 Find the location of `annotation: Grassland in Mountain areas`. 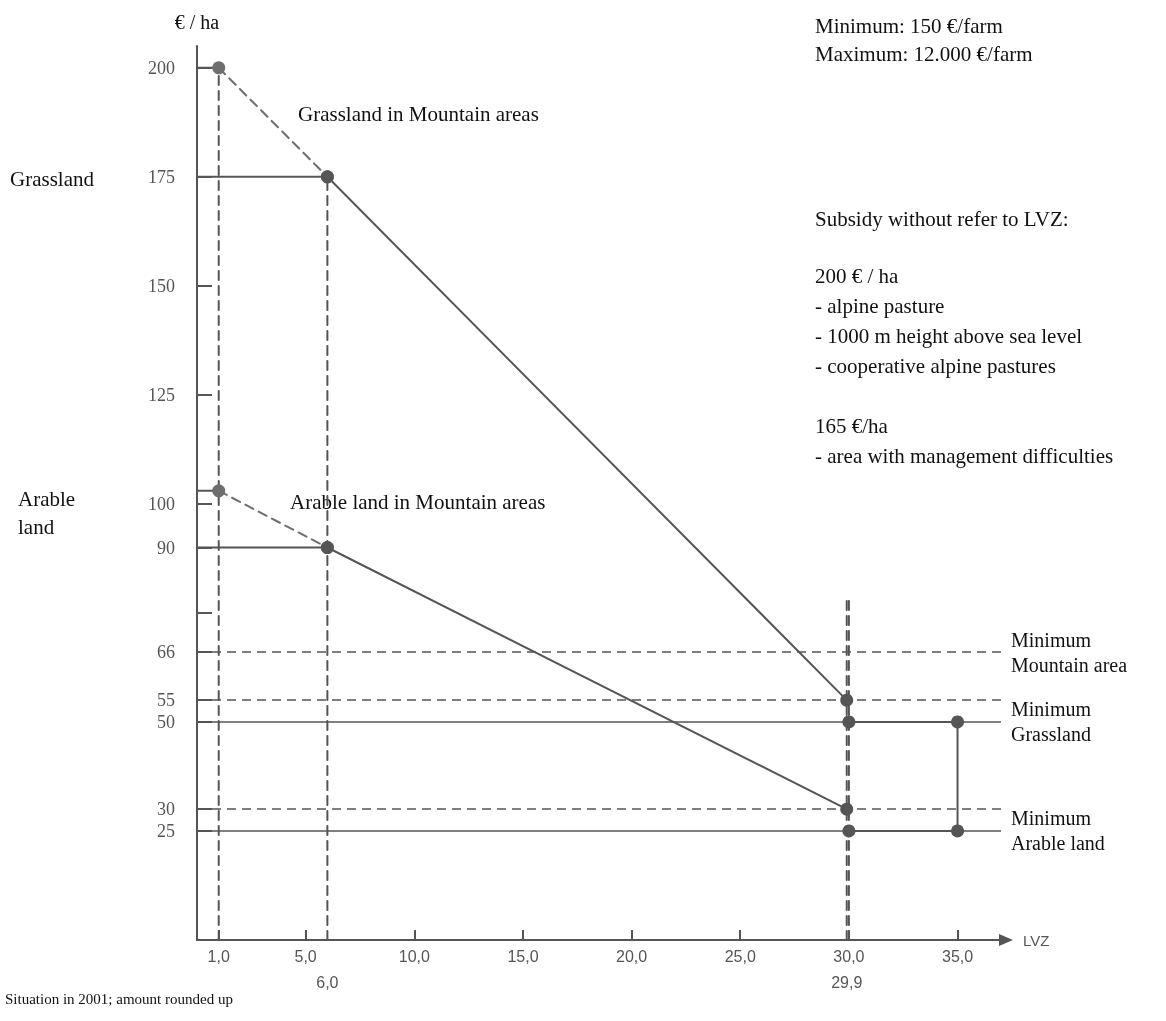

annotation: Grassland in Mountain areas is located at coordinates (418, 114).